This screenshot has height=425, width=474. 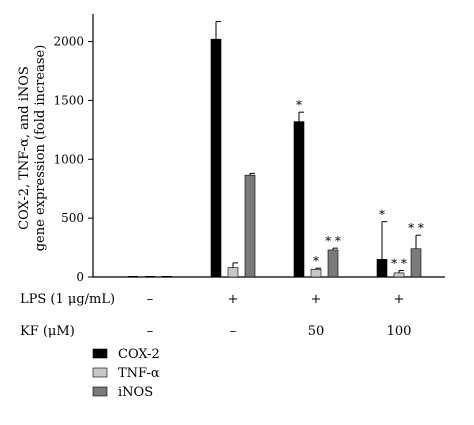 What do you see at coordinates (139, 373) in the screenshot?
I see `legend-label: TNF-α` at bounding box center [139, 373].